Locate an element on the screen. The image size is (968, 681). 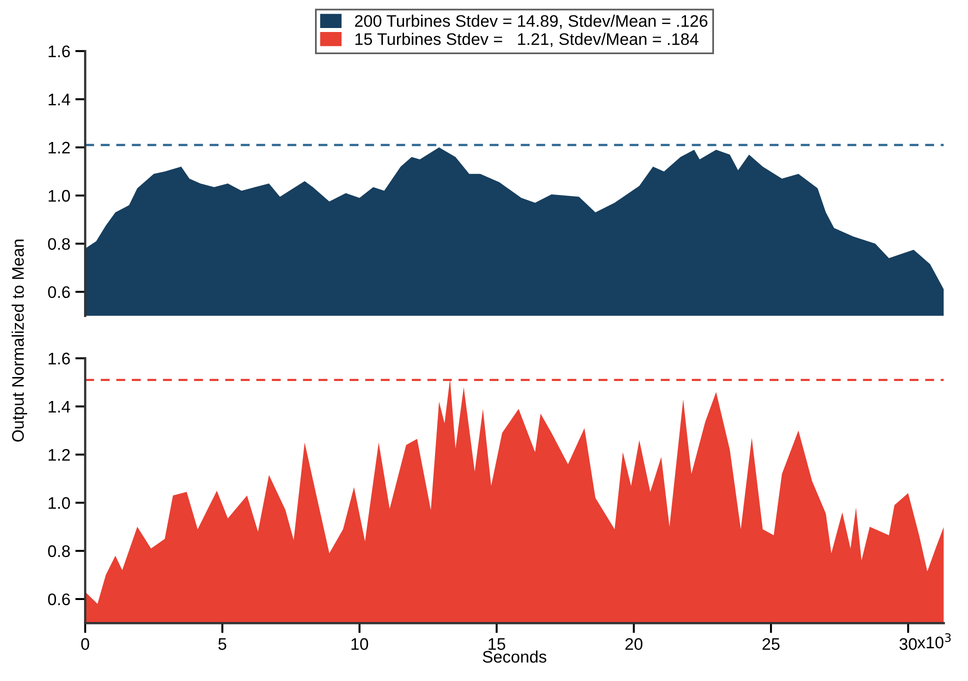
text: x10$^{3}$ is located at coordinates (934, 640).